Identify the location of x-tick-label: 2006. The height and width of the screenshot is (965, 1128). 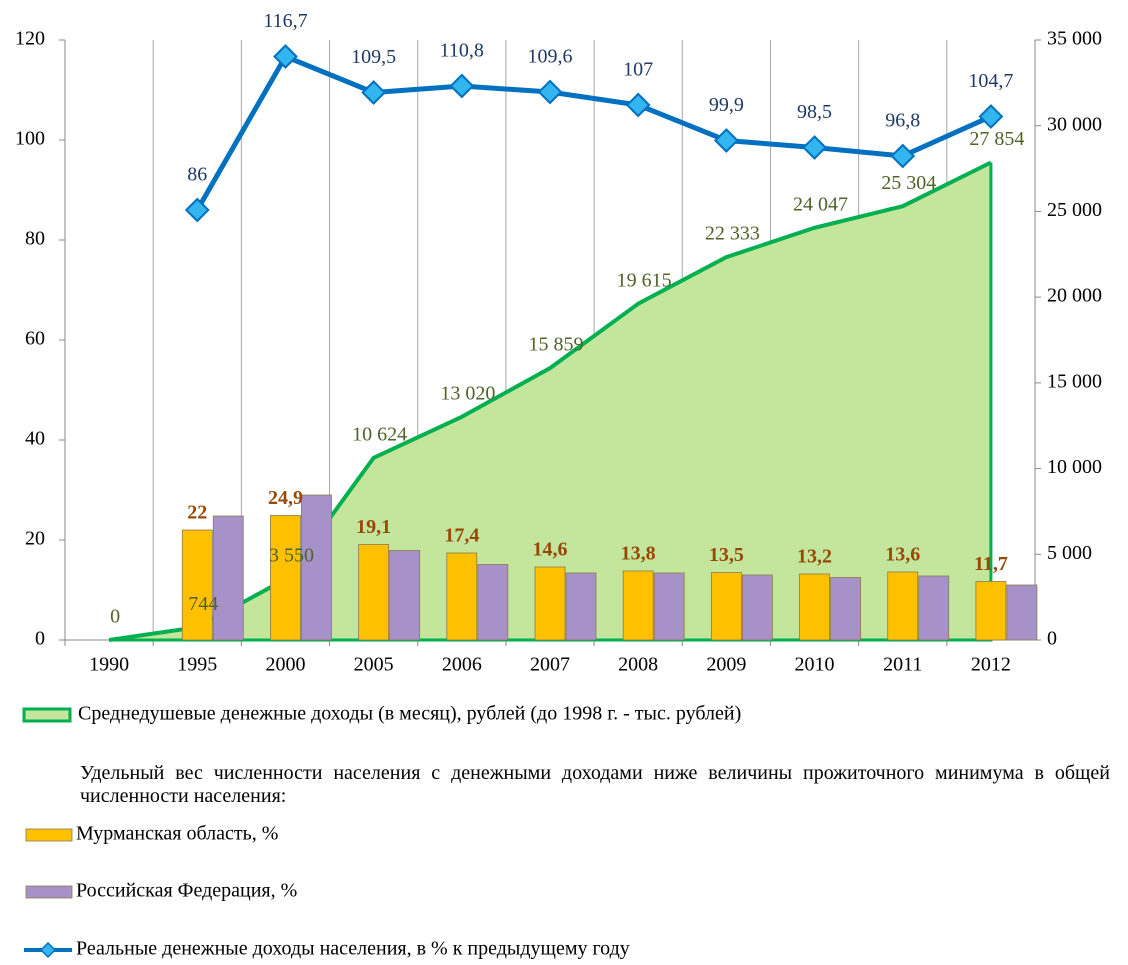
(462, 665).